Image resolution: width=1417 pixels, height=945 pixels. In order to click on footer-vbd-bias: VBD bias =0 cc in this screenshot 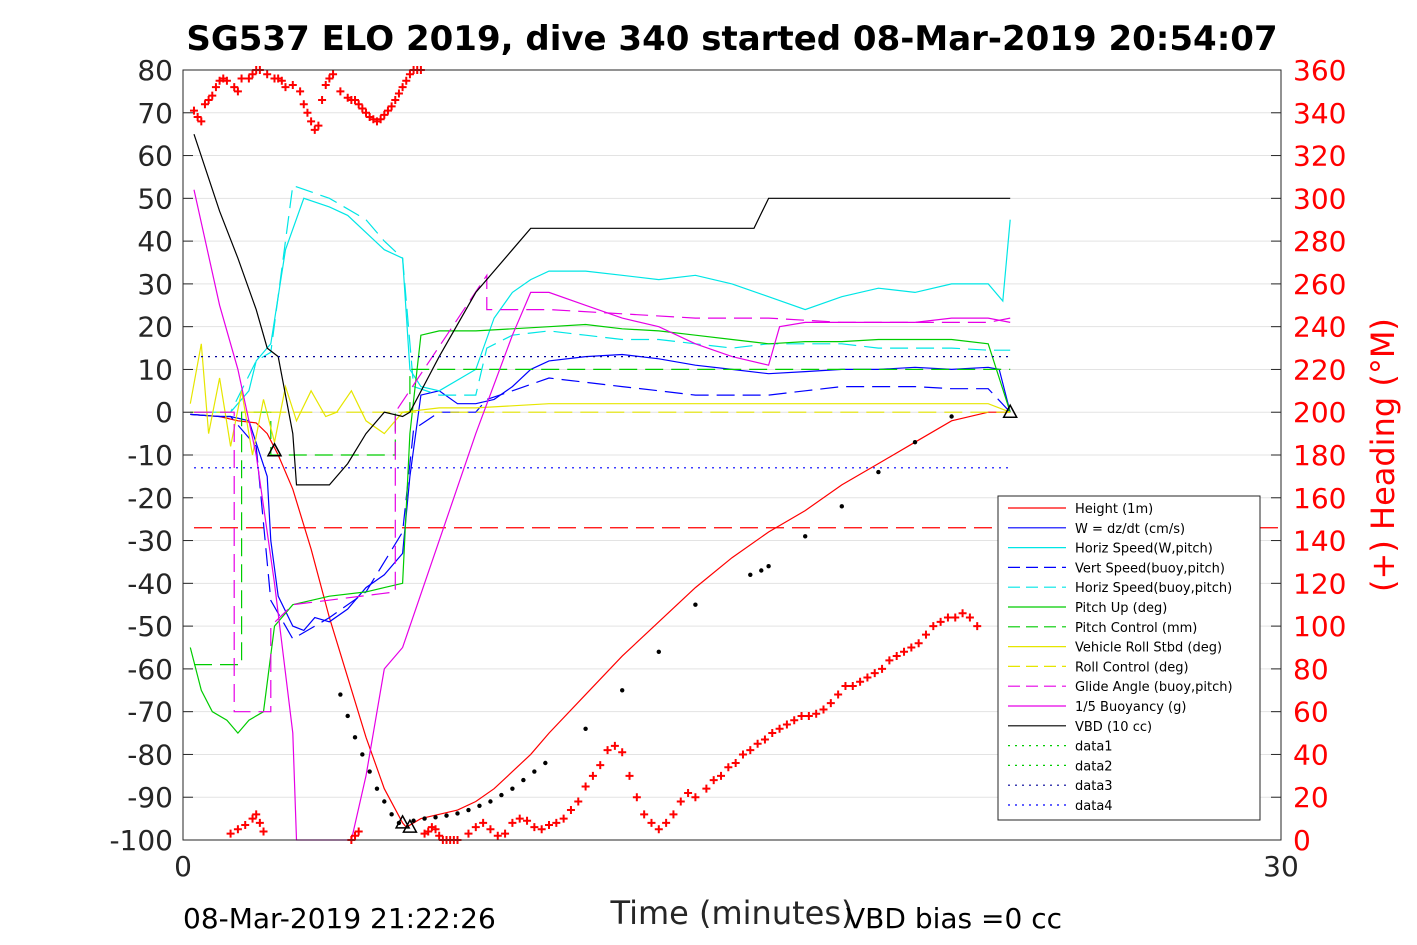, I will do `click(954, 918)`.